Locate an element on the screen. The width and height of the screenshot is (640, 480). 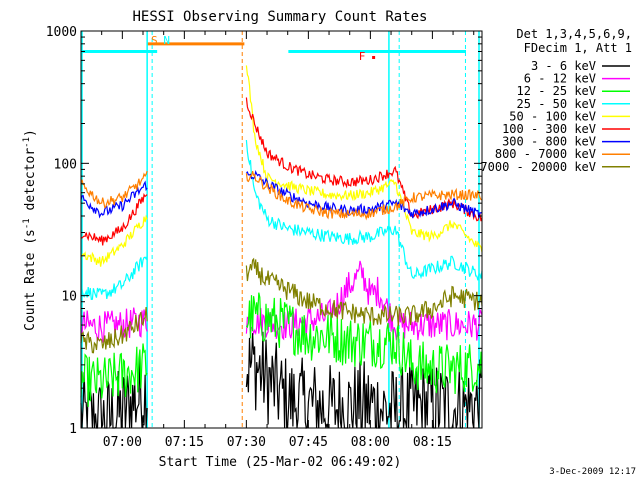
x-tick-label: 07:00 is located at coordinates (122, 442).